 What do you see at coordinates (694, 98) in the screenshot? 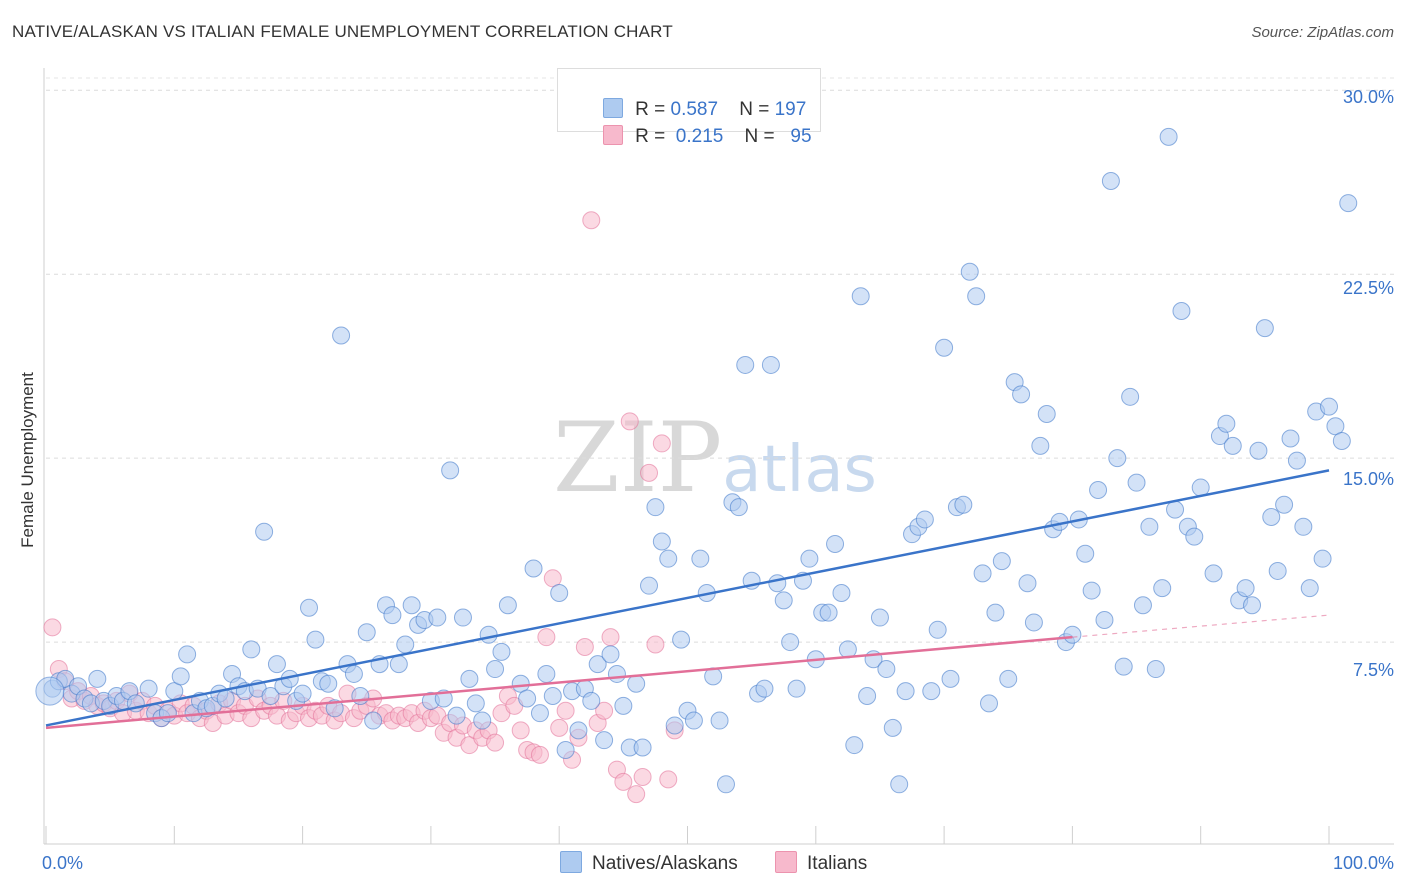
I see `legend-row-natives: R = 0.587 N = 197` at bounding box center [694, 98].